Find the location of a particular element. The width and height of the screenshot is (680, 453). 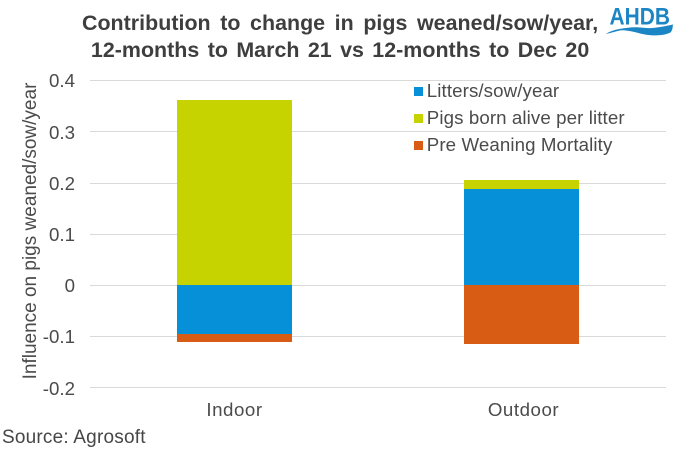

svg-text: AHDB is located at coordinates (640, 17).